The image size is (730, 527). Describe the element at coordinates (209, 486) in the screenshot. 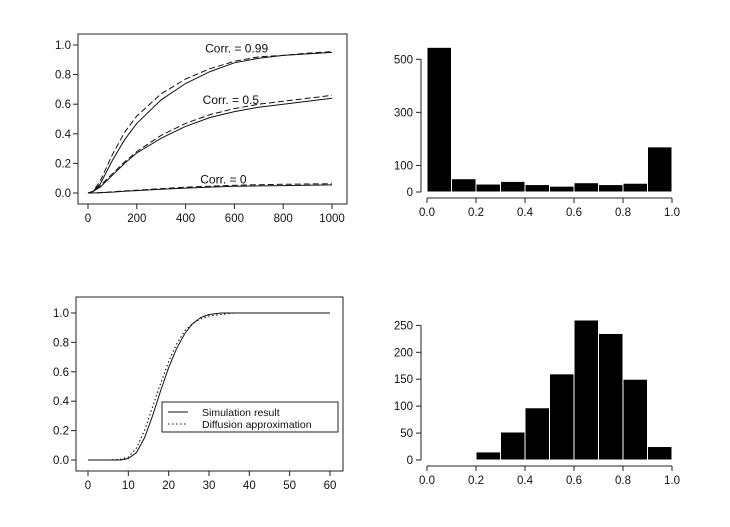

I see `x-tick-label: 30` at that location.